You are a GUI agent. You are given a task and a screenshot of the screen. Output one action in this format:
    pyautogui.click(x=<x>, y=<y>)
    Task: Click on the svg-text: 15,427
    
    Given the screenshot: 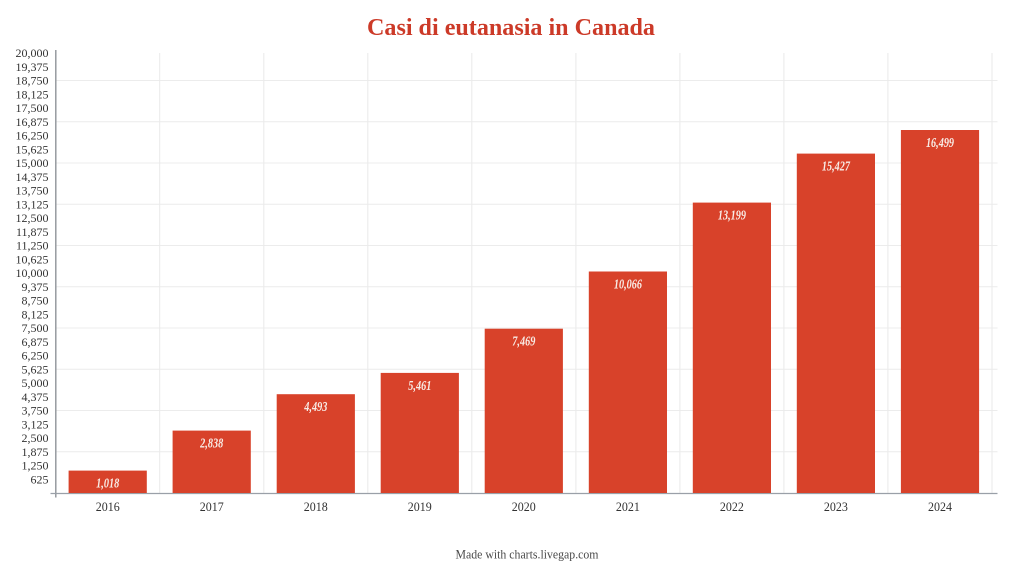 What is the action you would take?
    pyautogui.click(x=836, y=167)
    